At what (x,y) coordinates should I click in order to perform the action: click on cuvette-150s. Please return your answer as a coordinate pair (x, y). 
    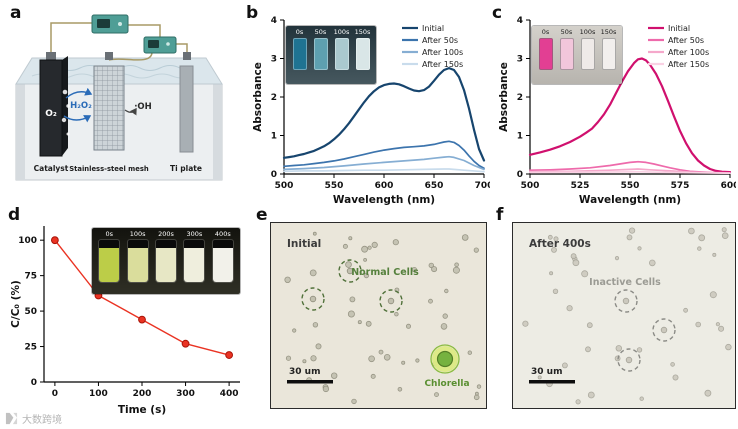
    Looking at the image, I should click on (608, 54).